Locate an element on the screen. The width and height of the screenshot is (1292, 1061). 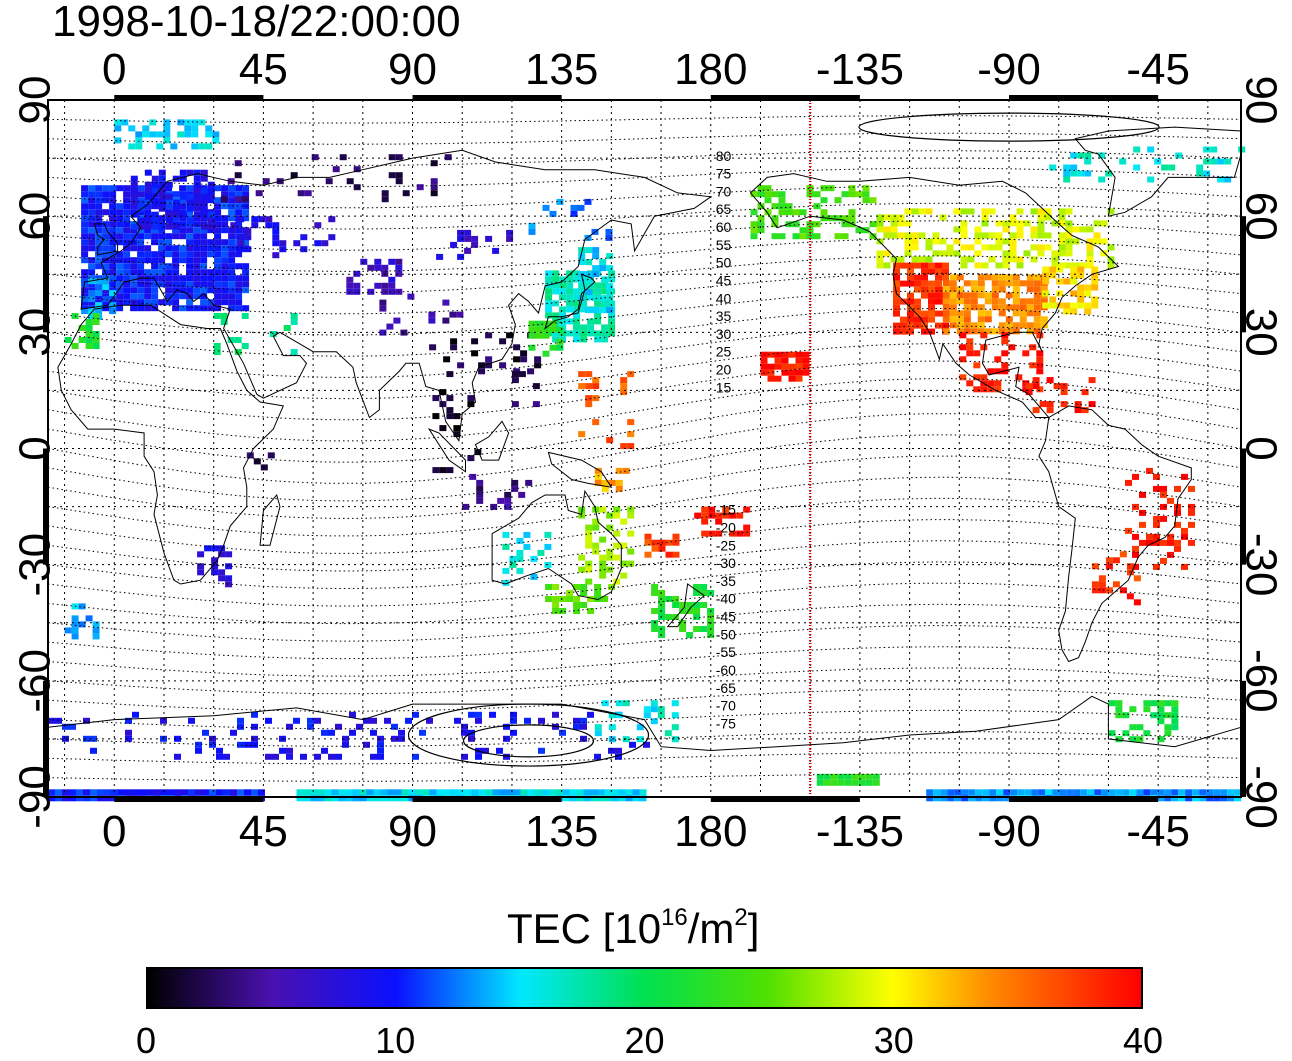
maglat-contour-label: -40 is located at coordinates (726, 599).